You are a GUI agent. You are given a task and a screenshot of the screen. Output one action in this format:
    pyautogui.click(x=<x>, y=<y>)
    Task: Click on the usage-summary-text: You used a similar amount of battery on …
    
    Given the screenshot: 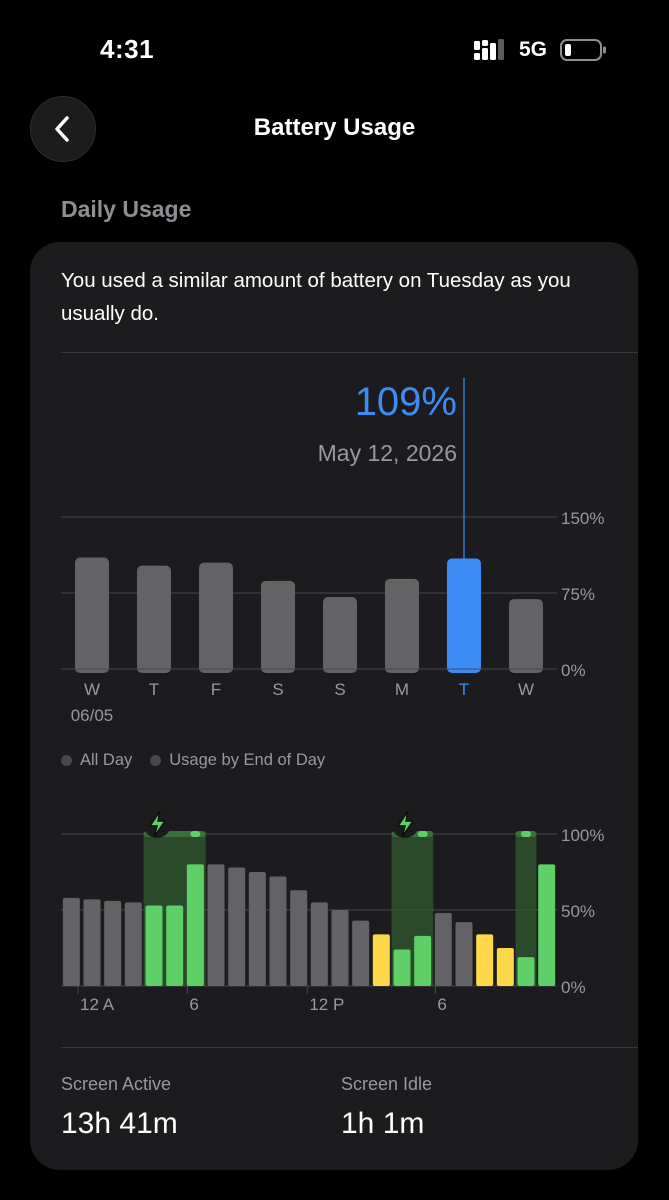 What is the action you would take?
    pyautogui.click(x=316, y=297)
    